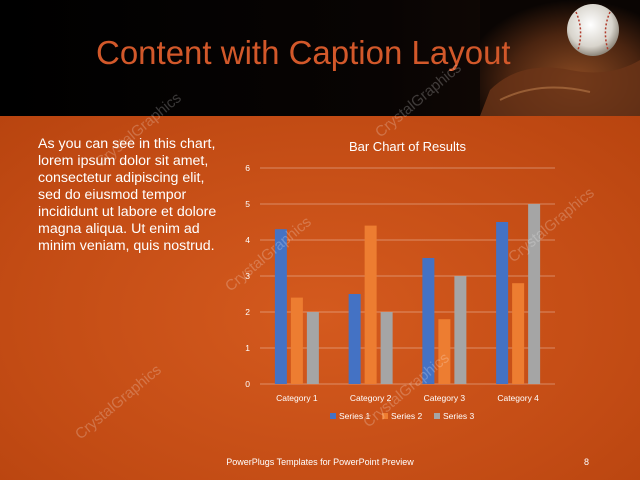 This screenshot has height=480, width=640. Describe the element at coordinates (518, 398) in the screenshot. I see `x-tick-label: Category 4` at that location.